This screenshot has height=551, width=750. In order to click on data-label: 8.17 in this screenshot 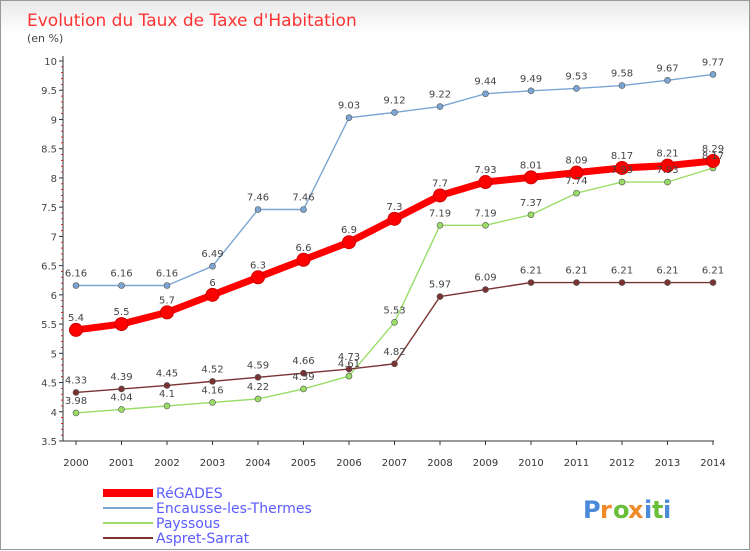, I will do `click(622, 156)`.